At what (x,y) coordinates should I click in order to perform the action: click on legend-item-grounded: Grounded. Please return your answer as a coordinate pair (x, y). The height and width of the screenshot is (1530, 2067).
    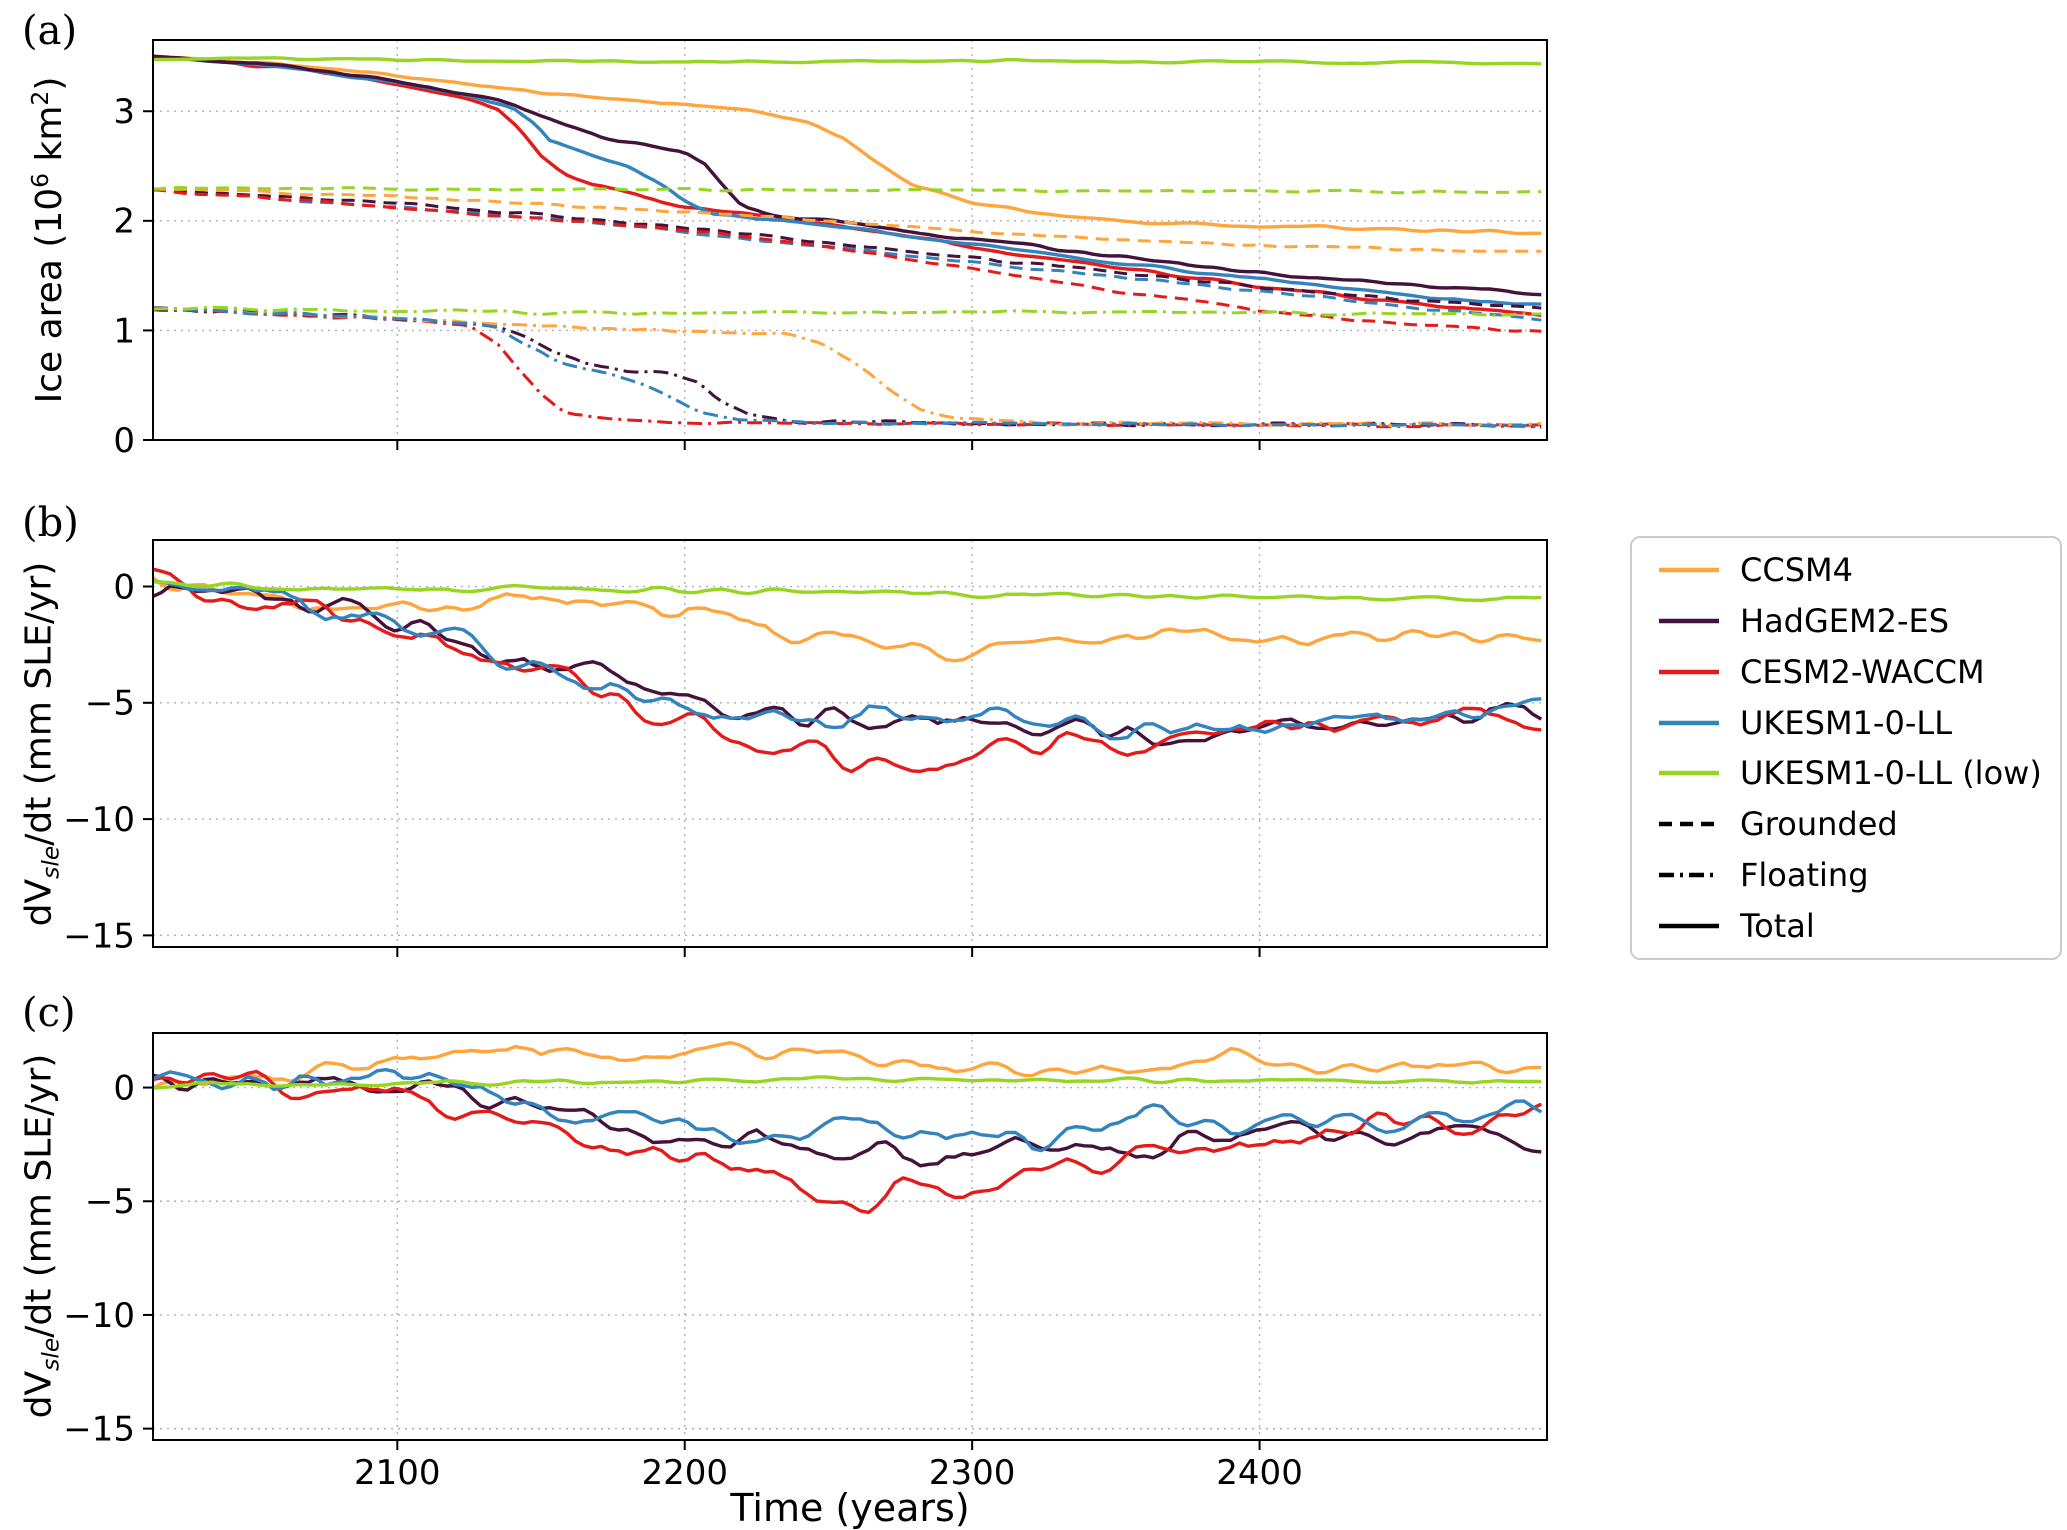
    Looking at the image, I should click on (1846, 824).